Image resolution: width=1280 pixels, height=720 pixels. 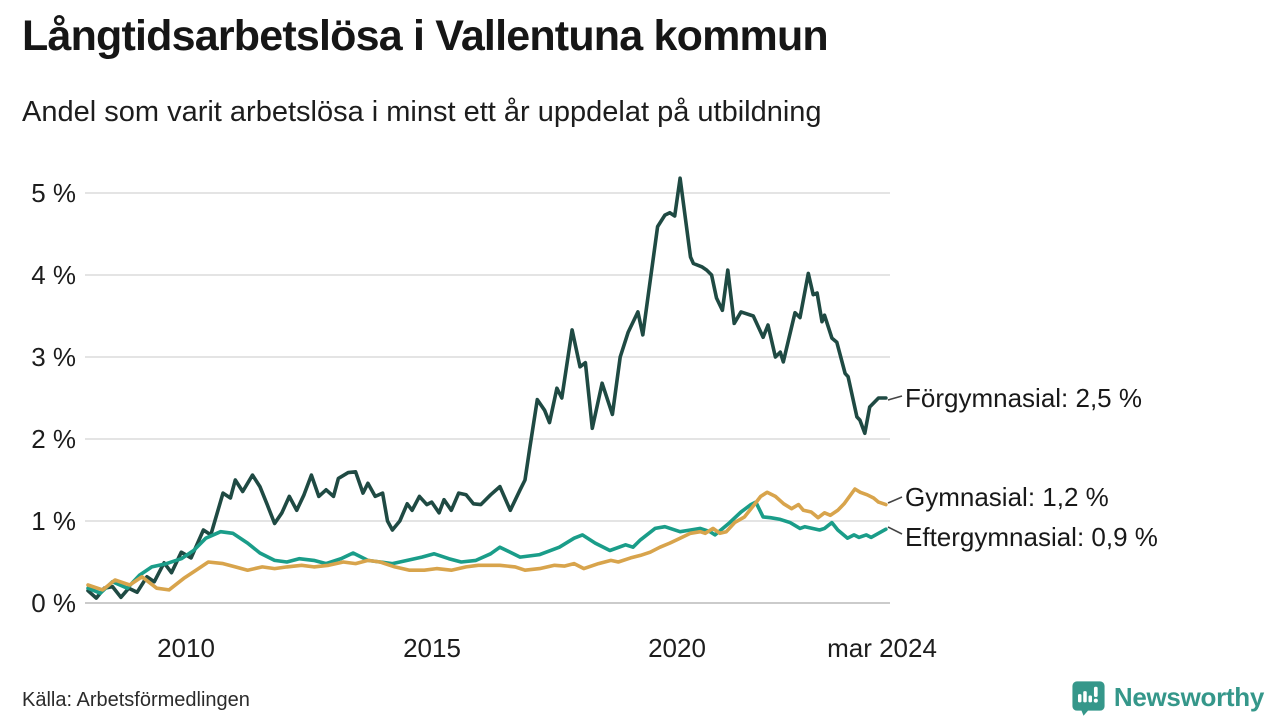 What do you see at coordinates (53, 439) in the screenshot?
I see `y-tick-label-2pct: 2 %` at bounding box center [53, 439].